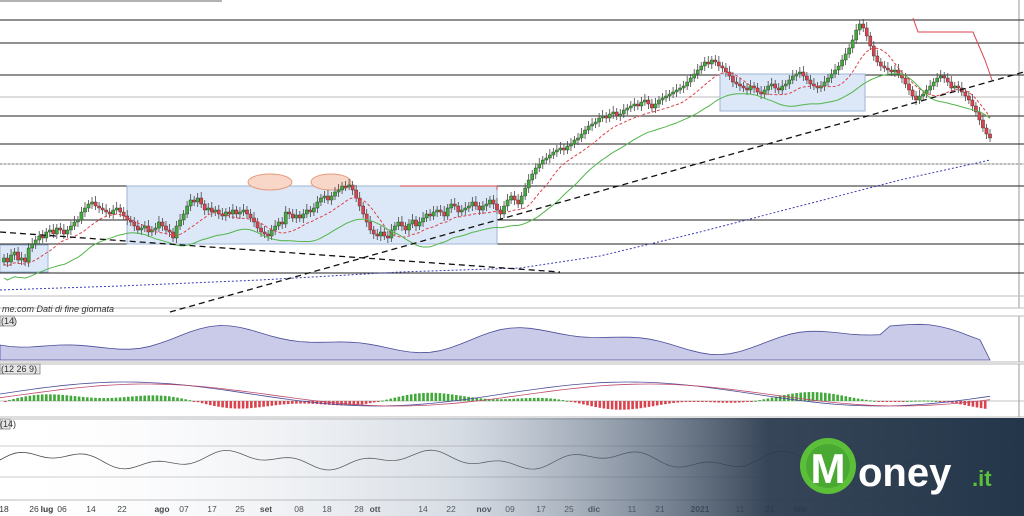  Describe the element at coordinates (280, 252) in the screenshot. I see `trendline-down` at that location.